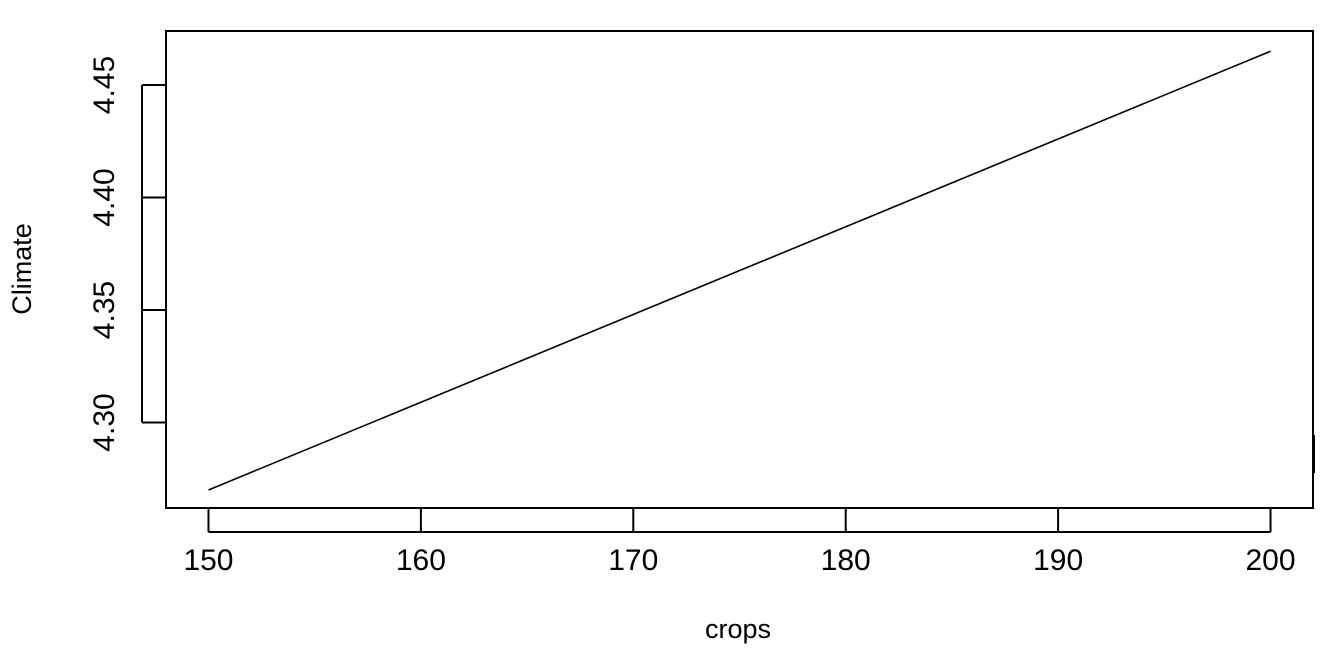 Image resolution: width=1338 pixels, height=656 pixels. What do you see at coordinates (208, 560) in the screenshot?
I see `x-tick-label: 150` at bounding box center [208, 560].